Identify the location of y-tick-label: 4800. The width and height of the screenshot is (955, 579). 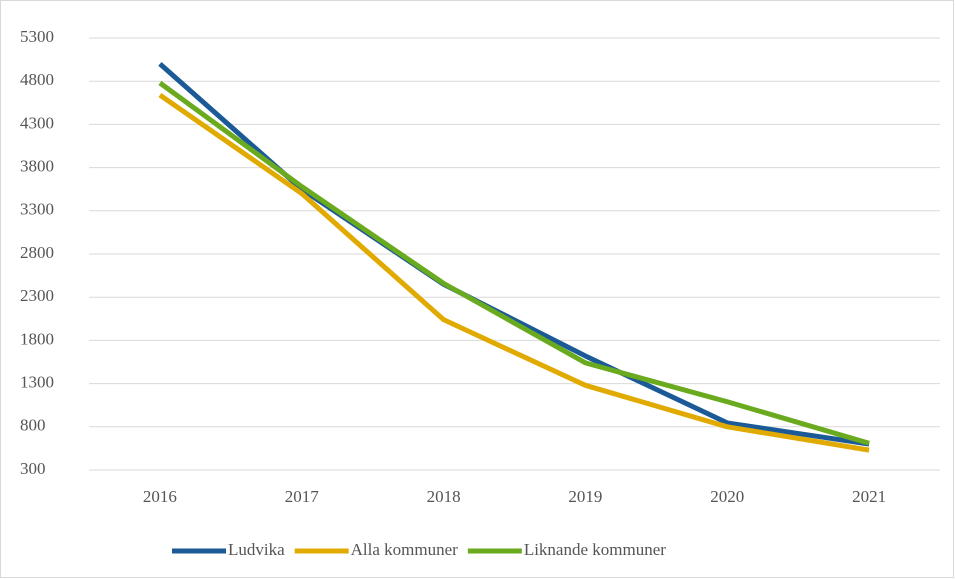
(37, 79).